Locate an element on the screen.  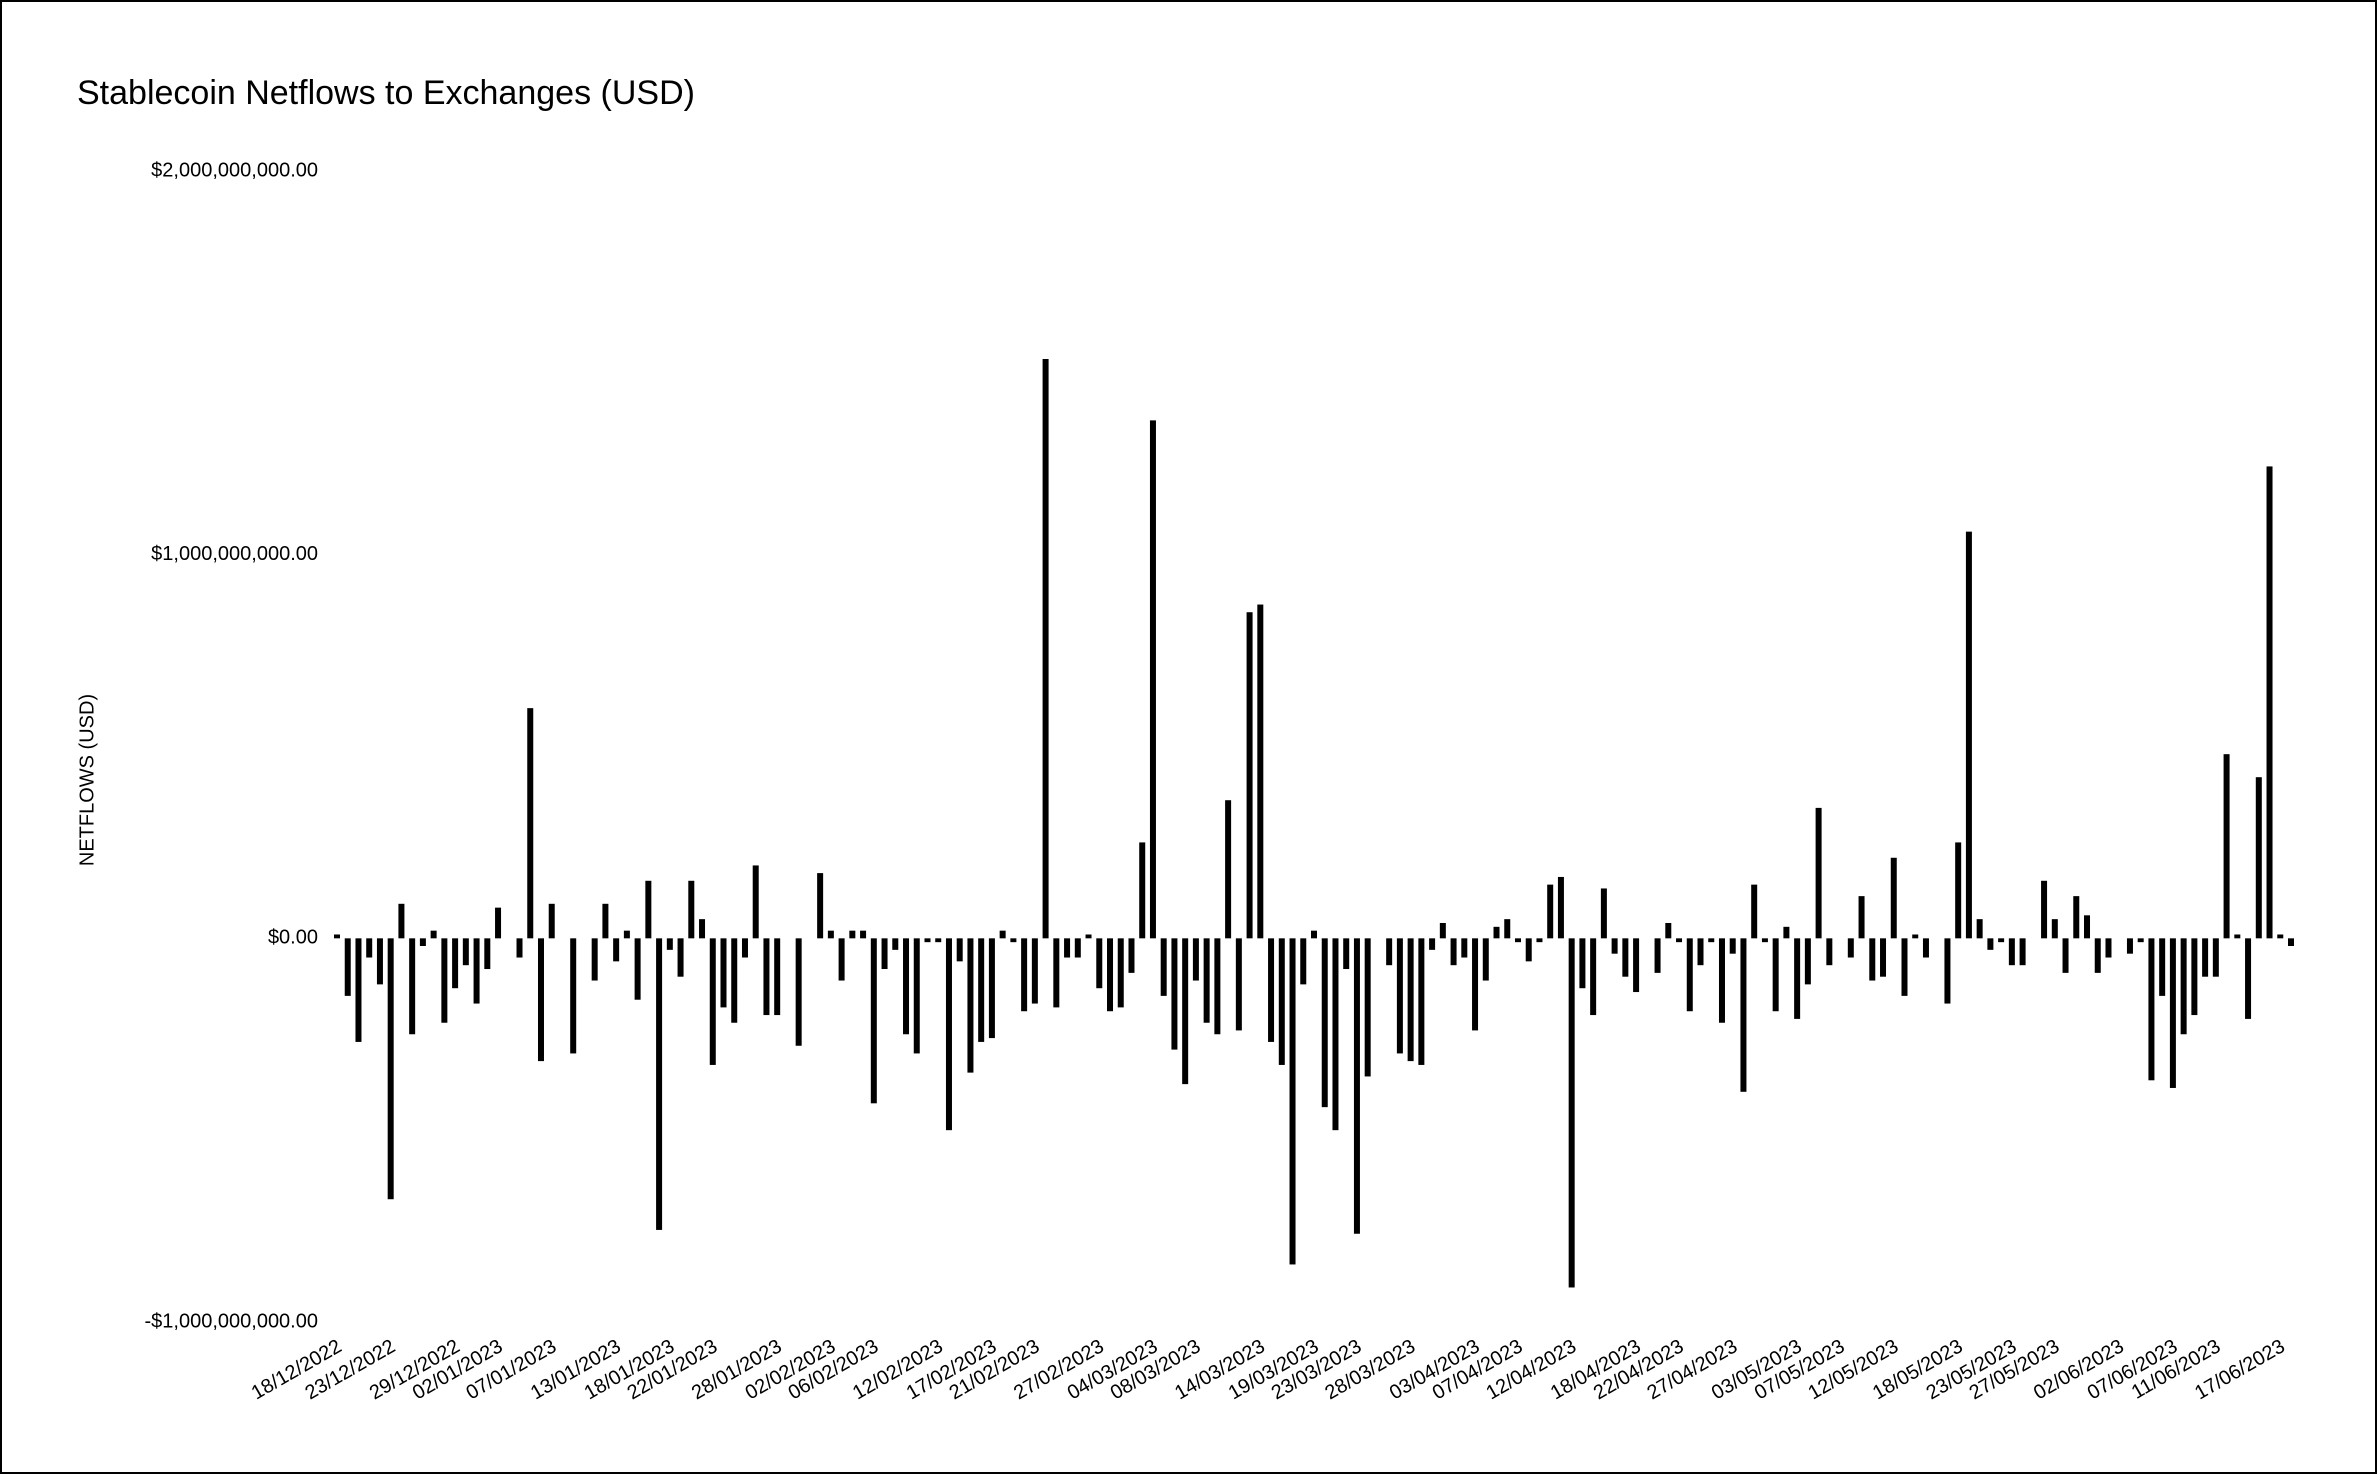
y-tick-label: -$1,000,000,000.00 is located at coordinates (232, 1321).